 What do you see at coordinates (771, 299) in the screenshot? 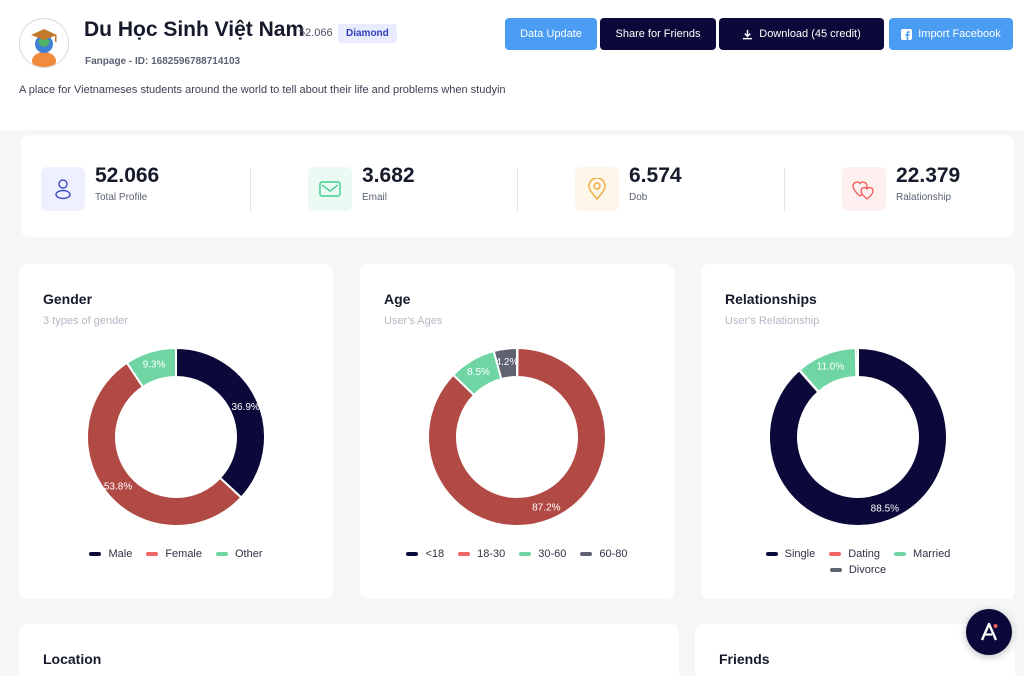
I see `card-title: Relationships` at bounding box center [771, 299].